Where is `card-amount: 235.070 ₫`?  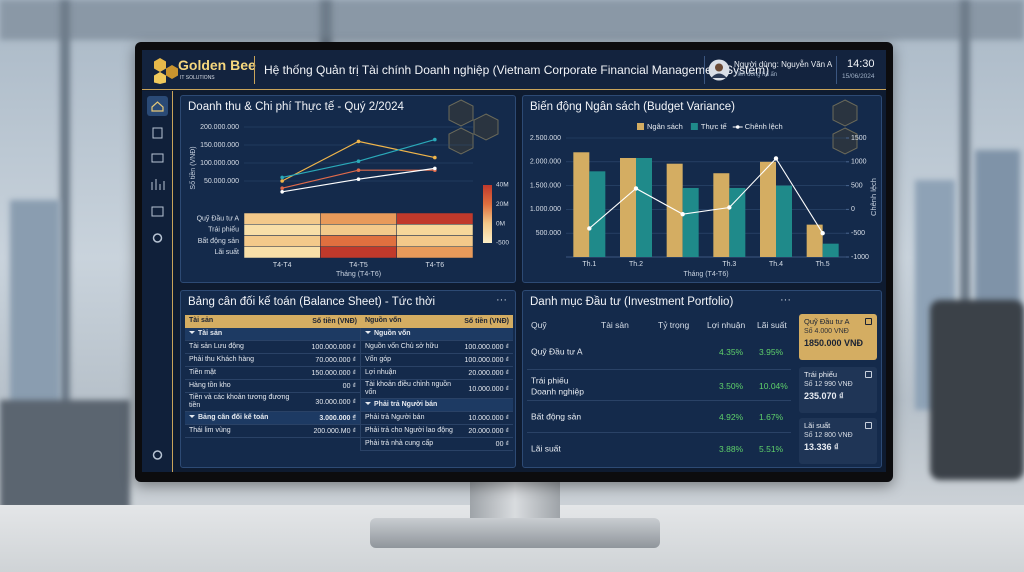 card-amount: 235.070 ₫ is located at coordinates (824, 396).